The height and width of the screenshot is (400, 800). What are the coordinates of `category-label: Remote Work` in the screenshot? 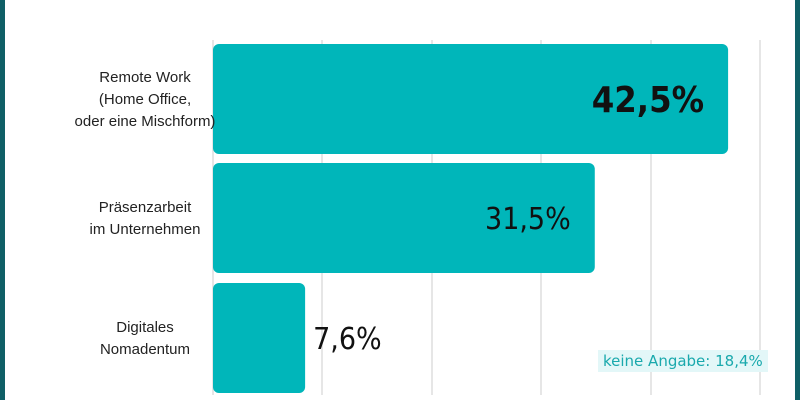 It's located at (145, 77).